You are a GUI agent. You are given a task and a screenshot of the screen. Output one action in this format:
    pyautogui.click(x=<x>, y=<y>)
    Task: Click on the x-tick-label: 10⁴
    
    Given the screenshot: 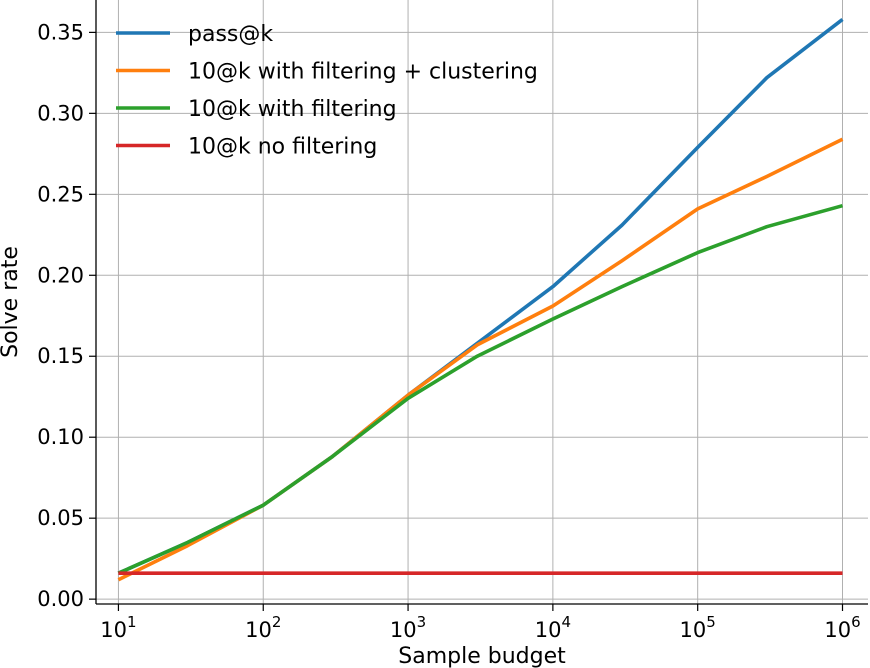 What is the action you would take?
    pyautogui.click(x=553, y=627)
    